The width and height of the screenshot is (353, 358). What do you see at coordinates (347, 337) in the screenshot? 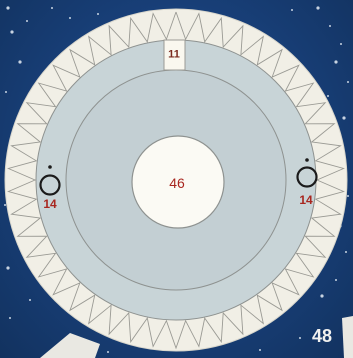
I see `bottom-right-card-edge` at bounding box center [347, 337].